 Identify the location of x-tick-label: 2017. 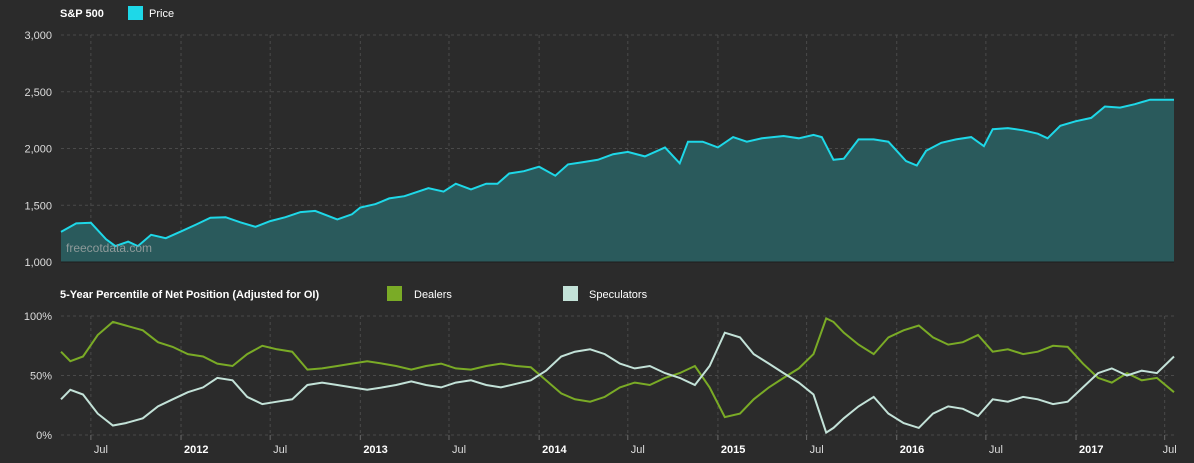
(1091, 450).